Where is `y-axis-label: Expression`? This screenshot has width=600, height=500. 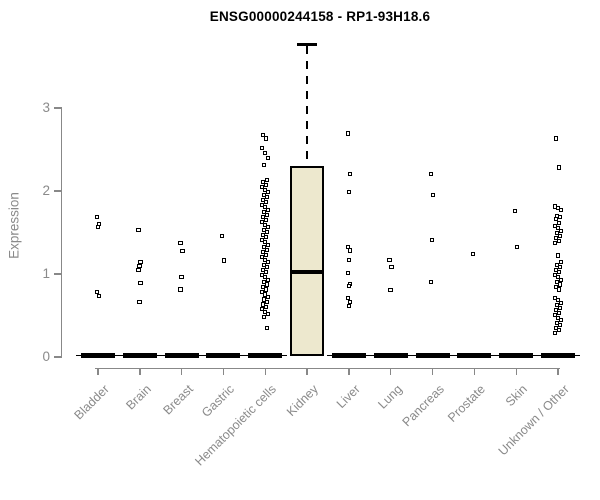
y-axis-label: Expression is located at coordinates (14, 225).